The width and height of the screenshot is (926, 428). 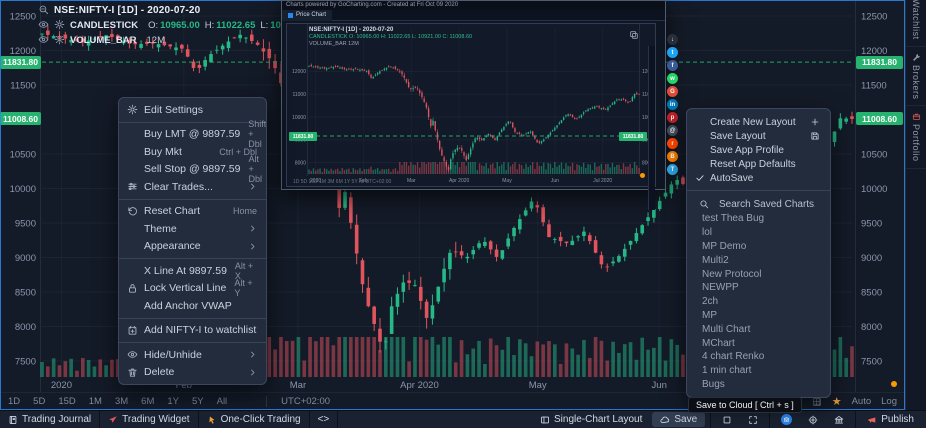 What do you see at coordinates (23, 16) in the screenshot?
I see `svg-text: 12500` at bounding box center [23, 16].